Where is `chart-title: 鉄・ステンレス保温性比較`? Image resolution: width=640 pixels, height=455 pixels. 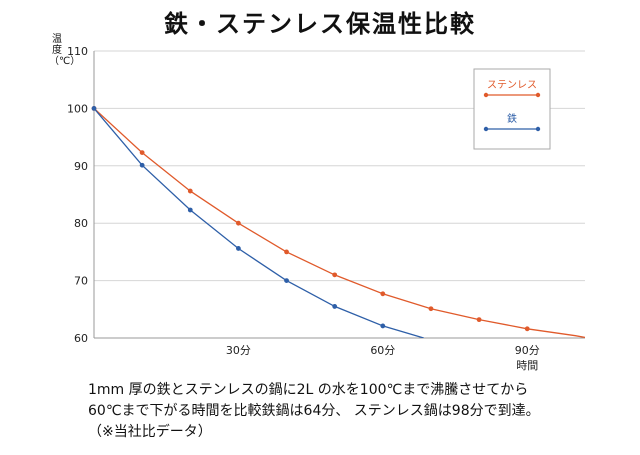 chart-title: 鉄・ステンレス保温性比較 is located at coordinates (320, 24).